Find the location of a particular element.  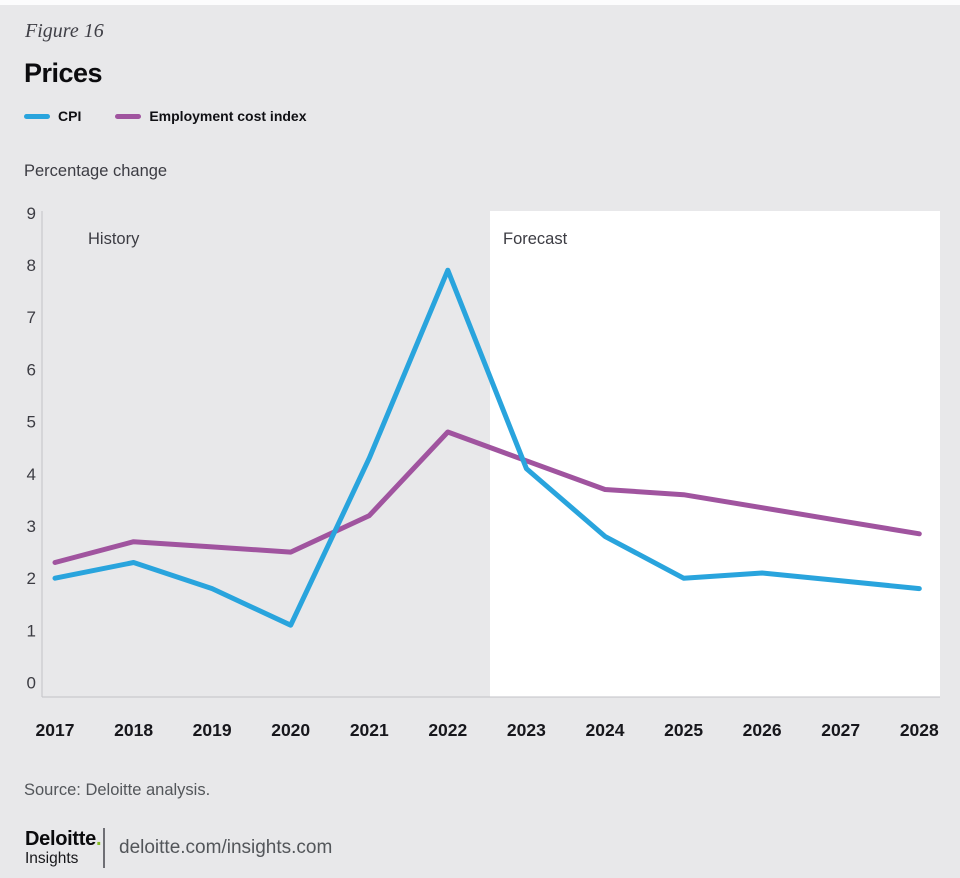

figure-label: Figure 16 is located at coordinates (64, 31).